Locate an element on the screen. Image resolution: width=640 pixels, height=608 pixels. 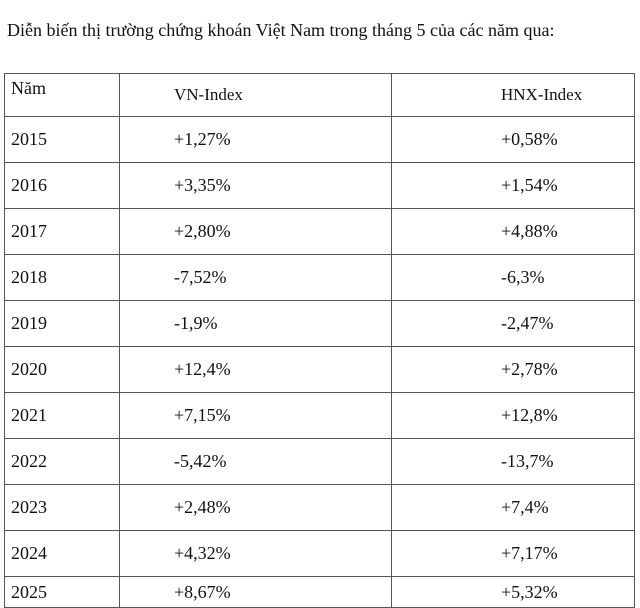
cell-hnx-index: +4,88% is located at coordinates (513, 231).